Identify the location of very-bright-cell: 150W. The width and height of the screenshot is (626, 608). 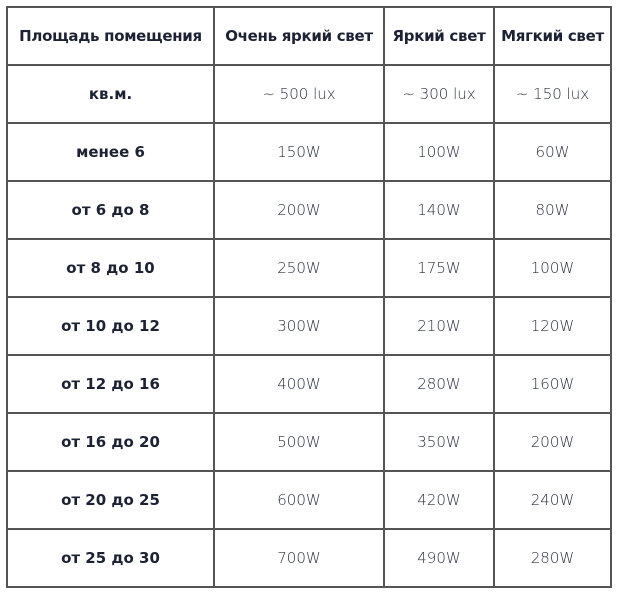
(299, 152).